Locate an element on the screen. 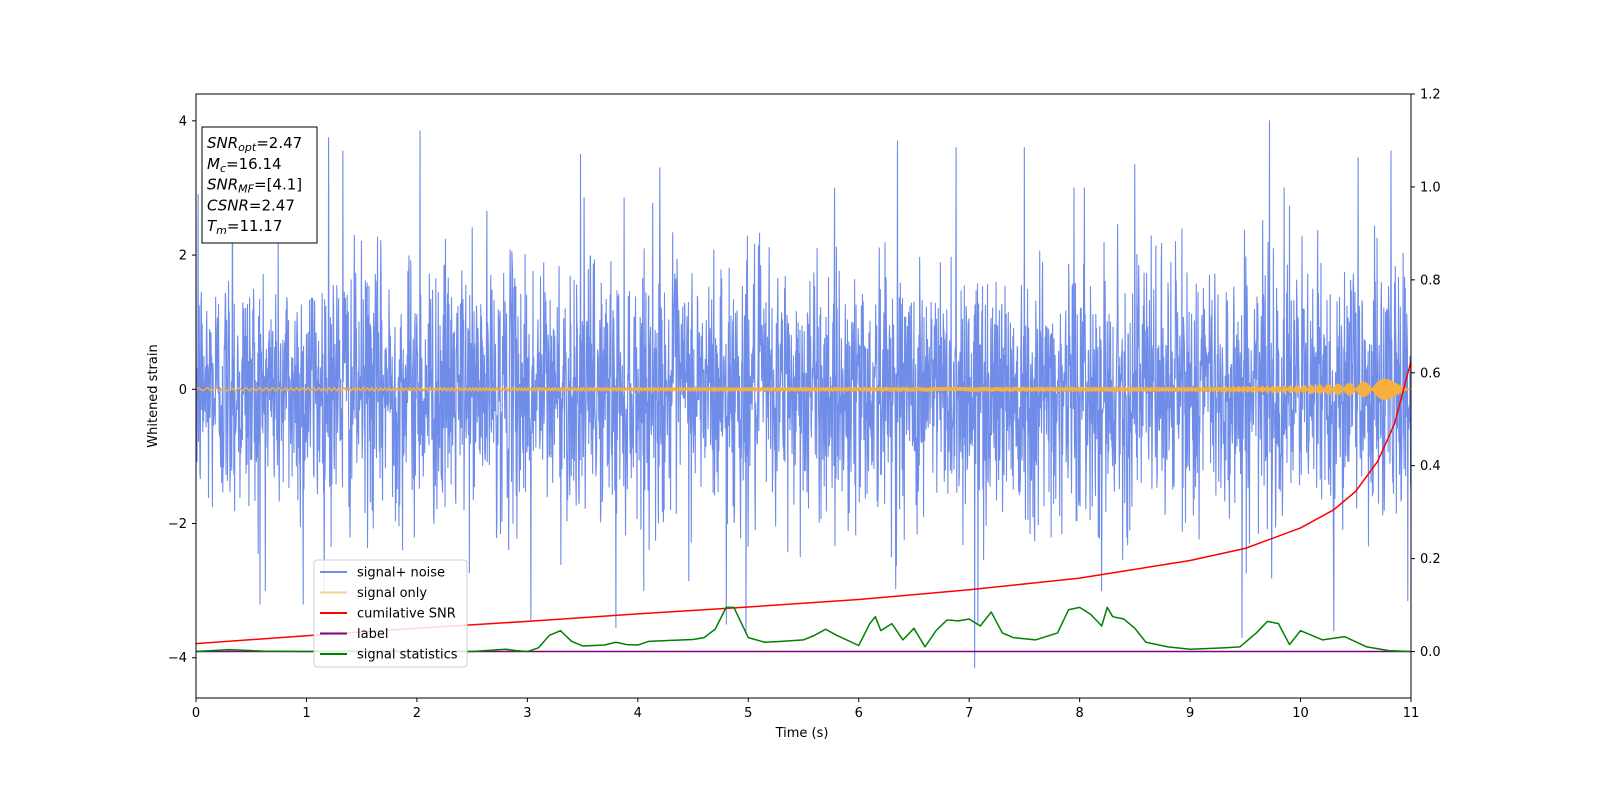 The width and height of the screenshot is (1600, 800). annotation-t-m: Tm=11.17 is located at coordinates (244, 227).